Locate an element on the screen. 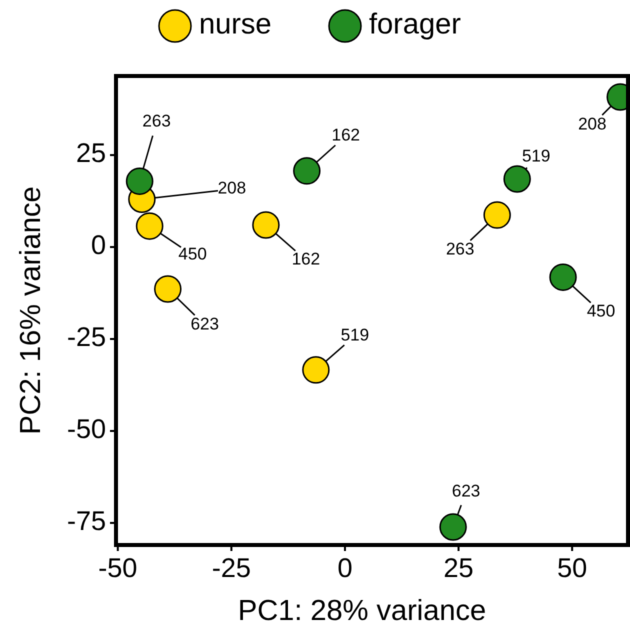 This screenshot has height=626, width=630. x-tick-label: 0 is located at coordinates (344, 568).